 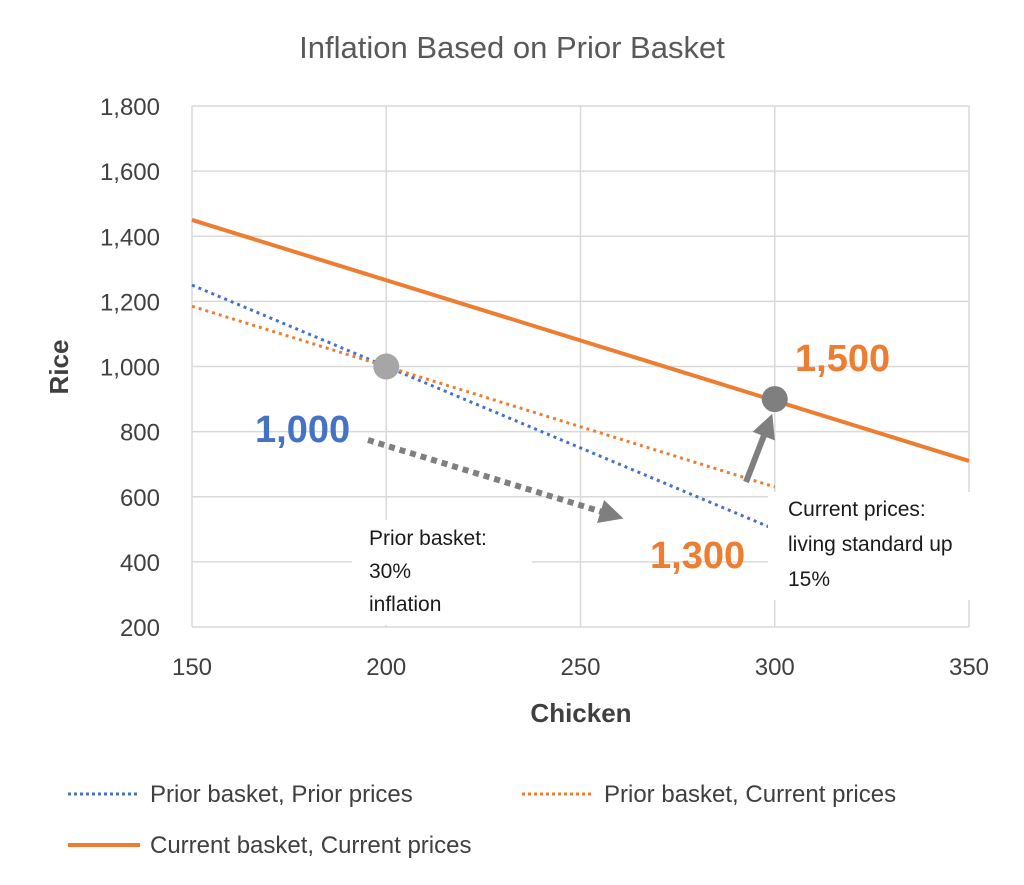 What do you see at coordinates (386, 667) in the screenshot?
I see `x-tick-label: 200` at bounding box center [386, 667].